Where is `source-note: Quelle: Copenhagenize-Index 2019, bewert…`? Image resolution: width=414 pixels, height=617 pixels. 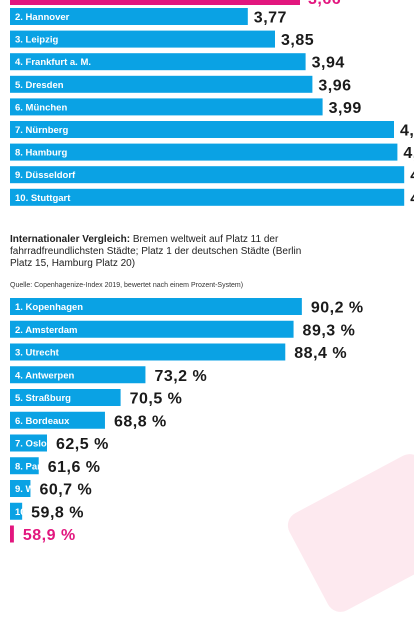
source-note: Quelle: Copenhagenize-Index 2019, bewert… is located at coordinates (127, 285).